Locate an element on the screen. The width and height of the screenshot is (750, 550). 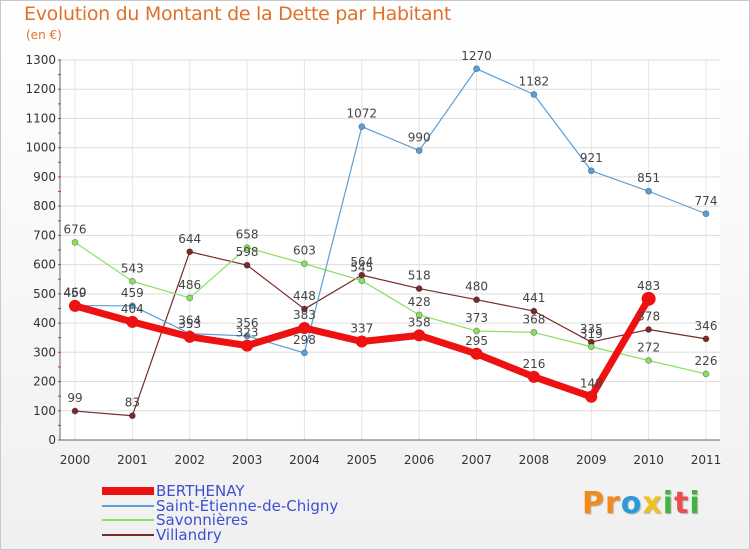
data-label-saint-etienne-de-chigny: 921 is located at coordinates (591, 158).